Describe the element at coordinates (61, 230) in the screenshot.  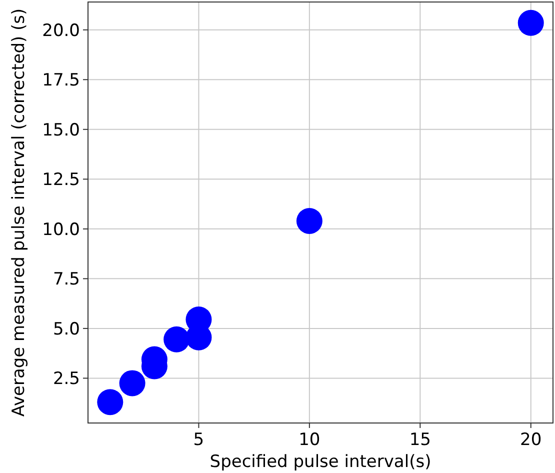
I see `y-tick-label: 10.0` at that location.